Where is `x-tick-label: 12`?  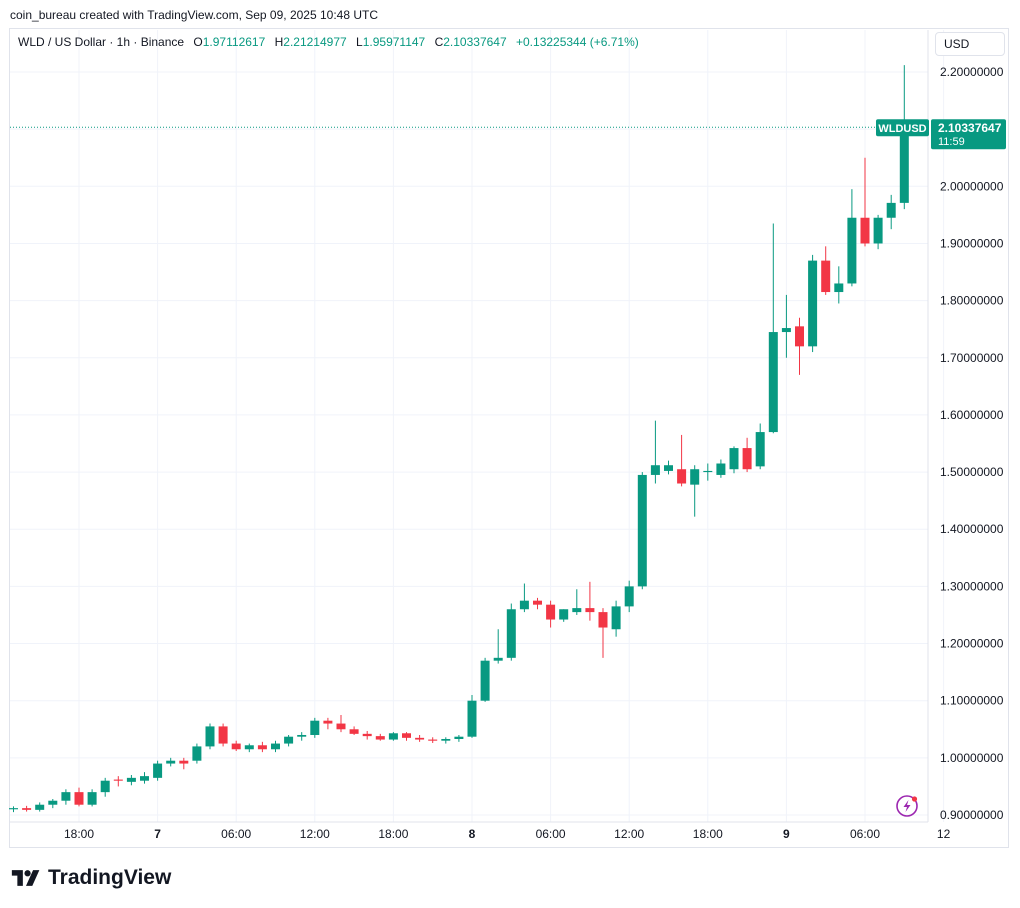 x-tick-label: 12 is located at coordinates (944, 834).